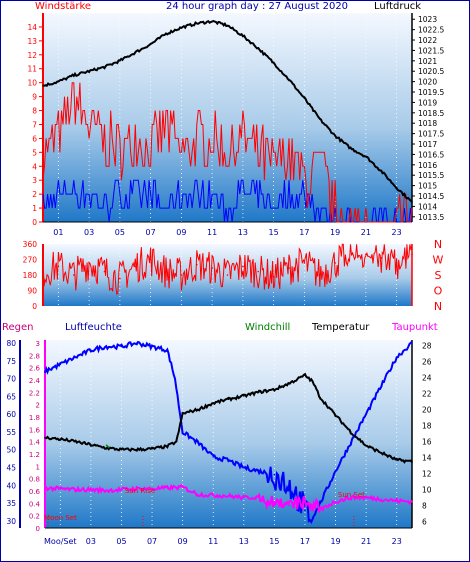  What do you see at coordinates (427, 61) in the screenshot?
I see `pressure-y-tick: 1021` at bounding box center [427, 61].